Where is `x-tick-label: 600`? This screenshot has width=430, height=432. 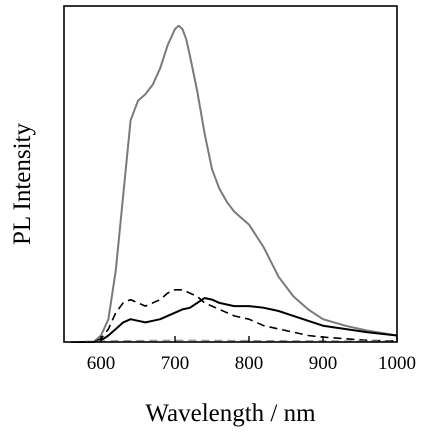 x-tick-label: 600 is located at coordinates (101, 363).